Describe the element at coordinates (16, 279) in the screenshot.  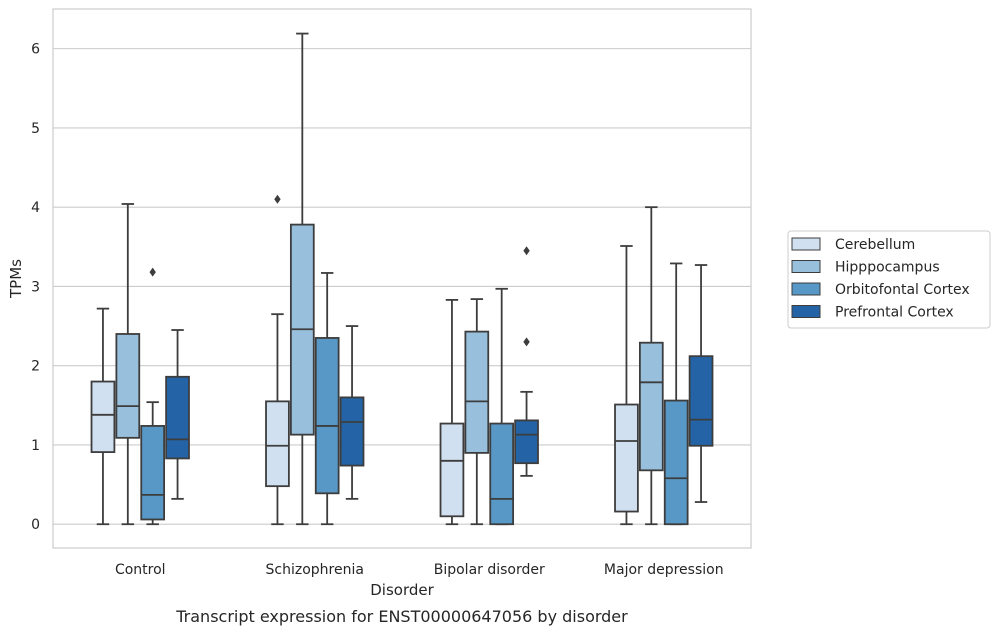
I see `y-axis-label: TPMs` at that location.